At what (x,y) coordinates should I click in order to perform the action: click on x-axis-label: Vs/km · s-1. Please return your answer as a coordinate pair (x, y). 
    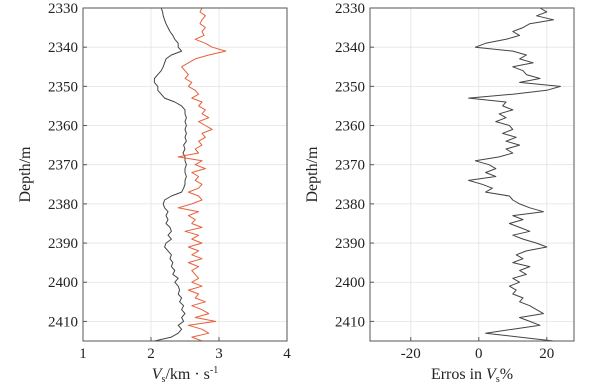
    Looking at the image, I should click on (185, 375).